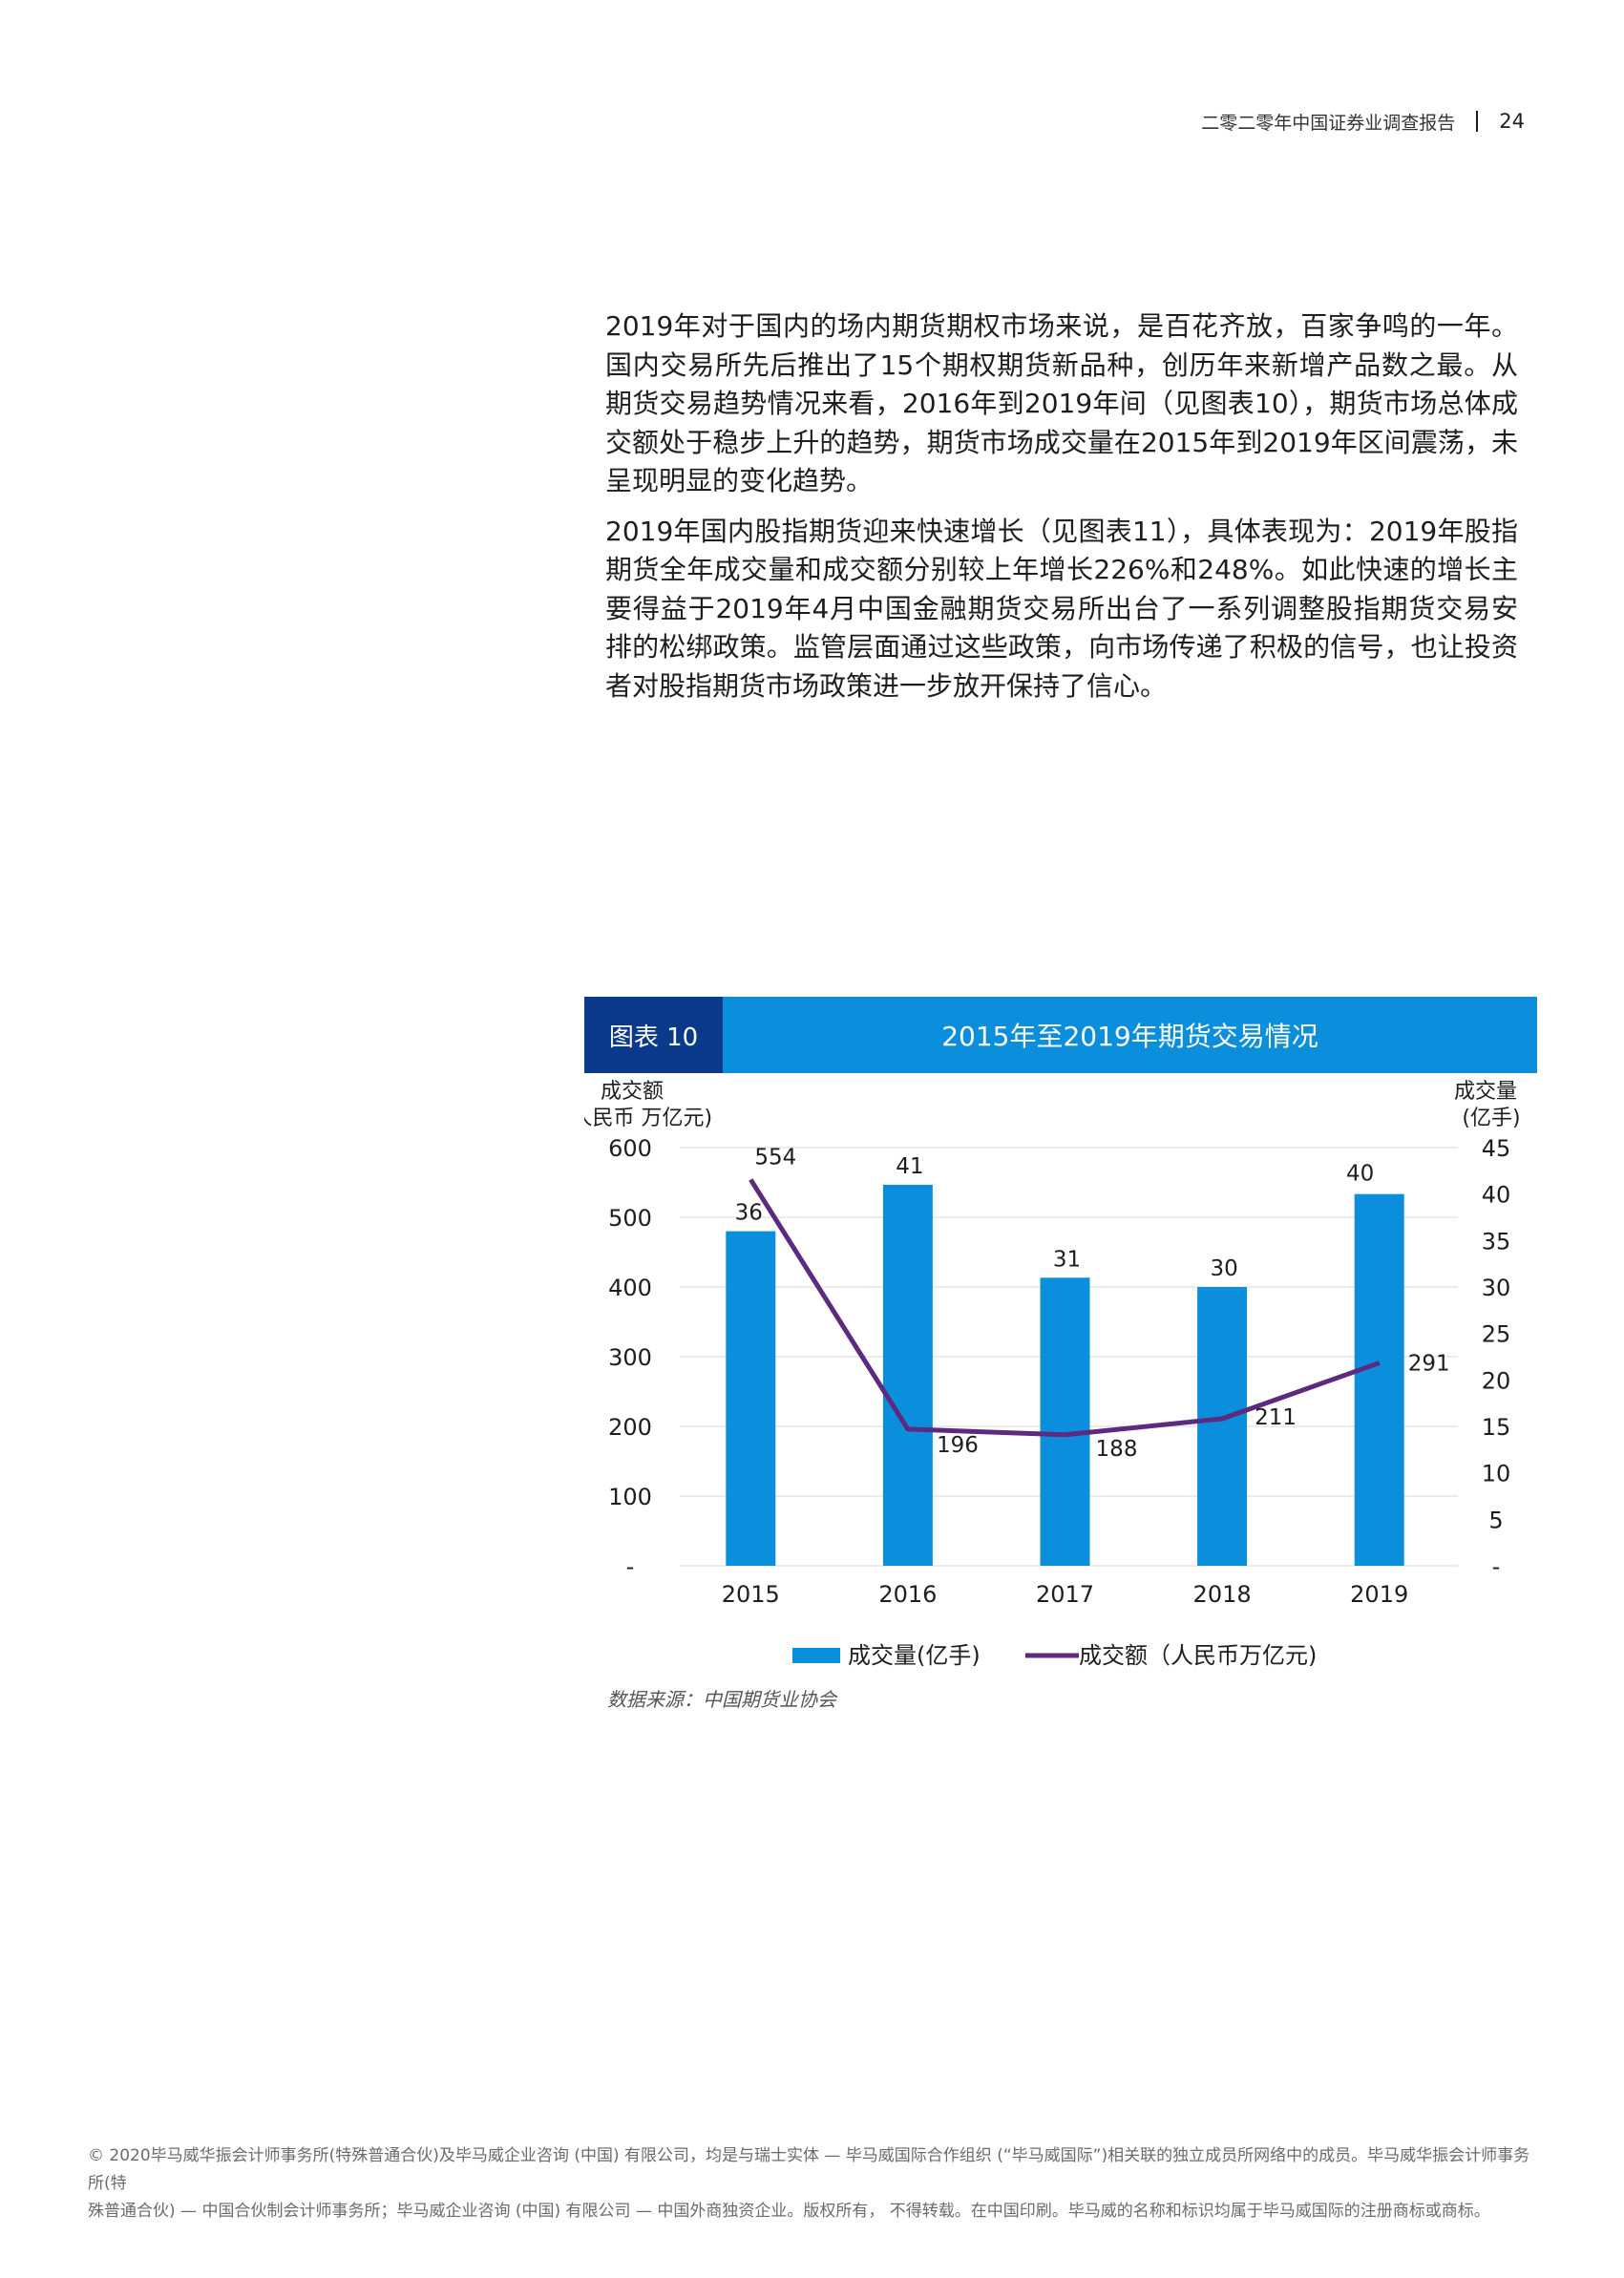 The width and height of the screenshot is (1624, 2278). What do you see at coordinates (749, 1213) in the screenshot?
I see `bar-data-label: 36` at bounding box center [749, 1213].